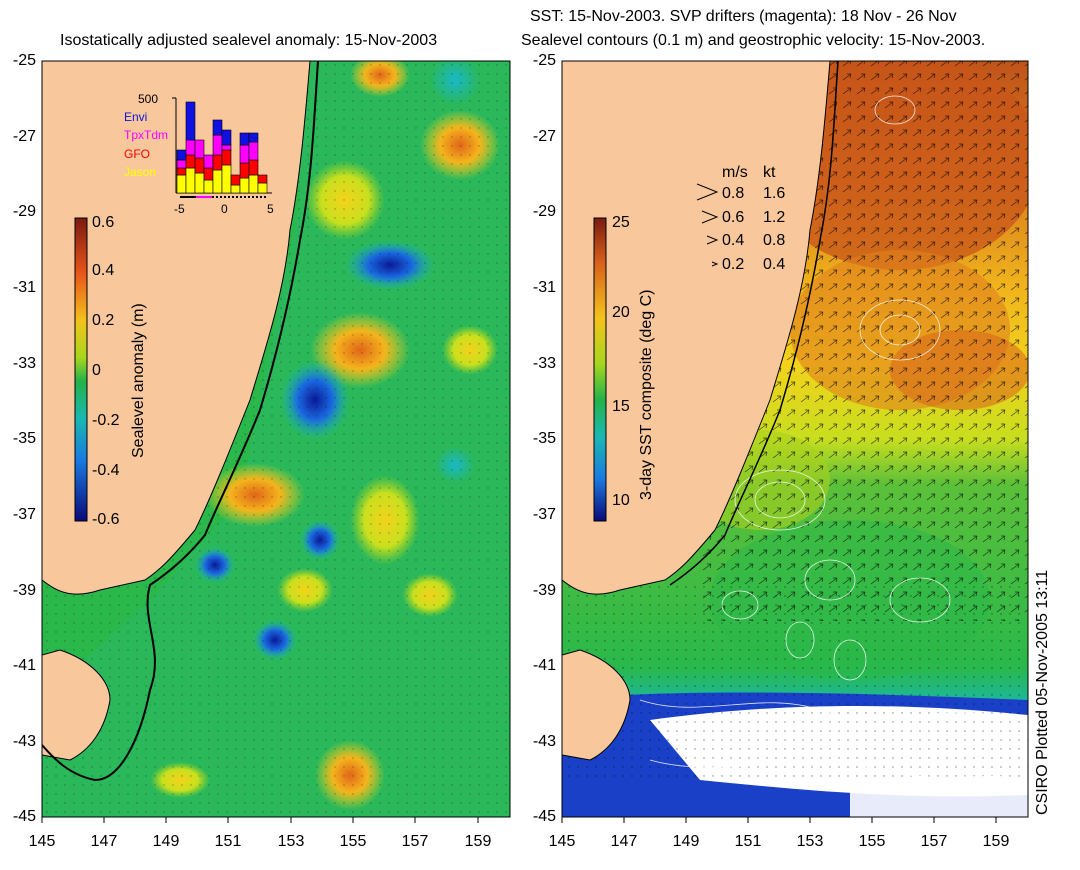 This screenshot has height=870, width=1080. I want to click on colorbar-tick: -0.2, so click(106, 420).